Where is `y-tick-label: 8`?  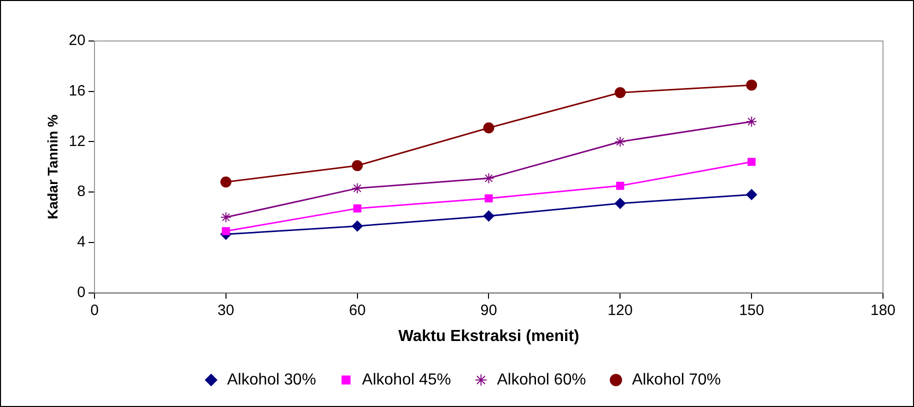 y-tick-label: 8 is located at coordinates (81, 191).